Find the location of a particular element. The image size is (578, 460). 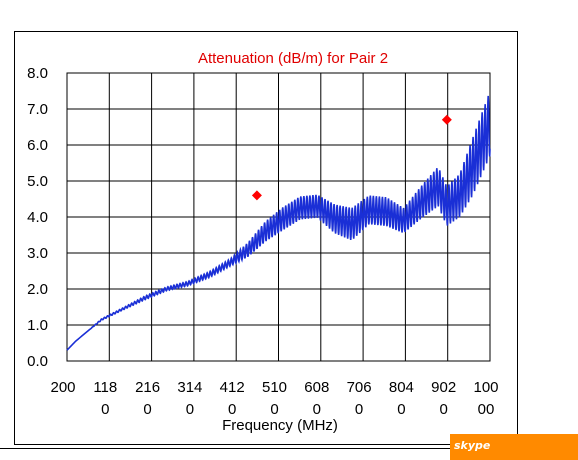

y-tick-label: 6.0 is located at coordinates (37, 145).